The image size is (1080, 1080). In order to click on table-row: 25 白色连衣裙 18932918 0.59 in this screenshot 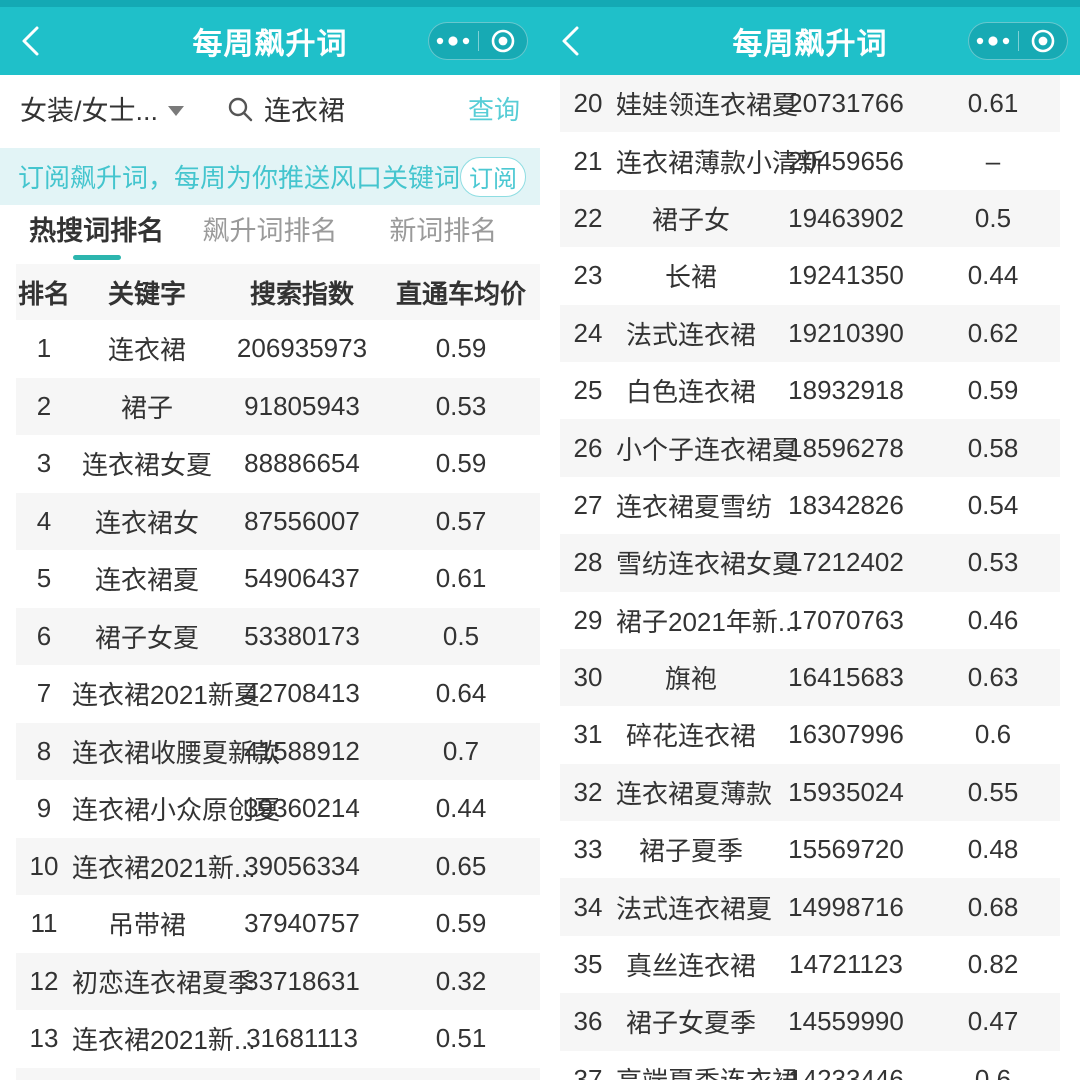, I will do `click(810, 390)`.